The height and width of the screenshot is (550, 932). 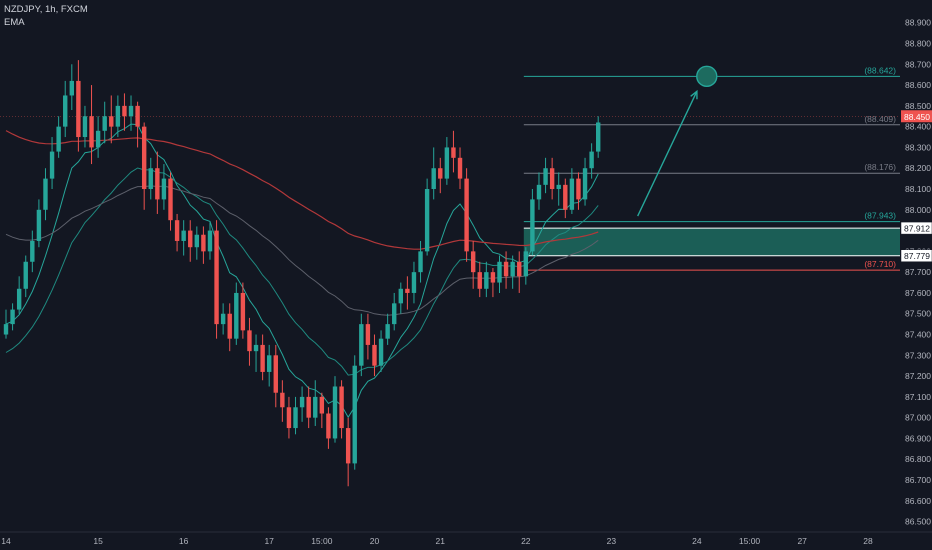 What do you see at coordinates (707, 76) in the screenshot?
I see `target-circle` at bounding box center [707, 76].